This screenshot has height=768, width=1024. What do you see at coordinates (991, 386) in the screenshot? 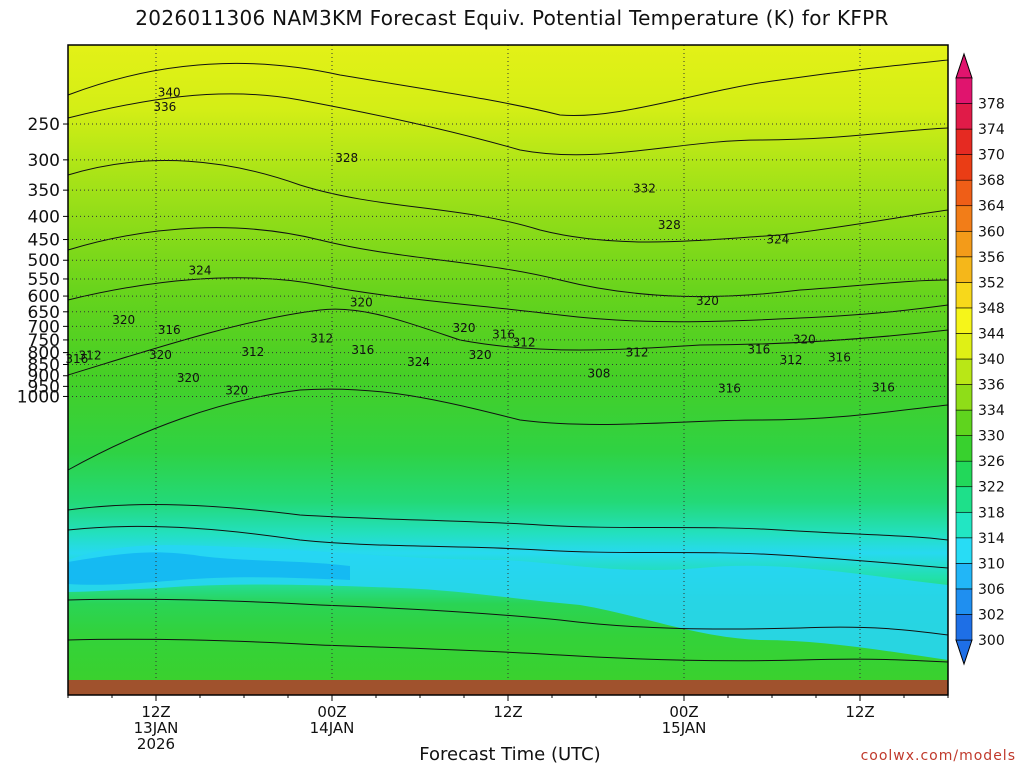
I see `colorbar-label: 336` at bounding box center [991, 386].